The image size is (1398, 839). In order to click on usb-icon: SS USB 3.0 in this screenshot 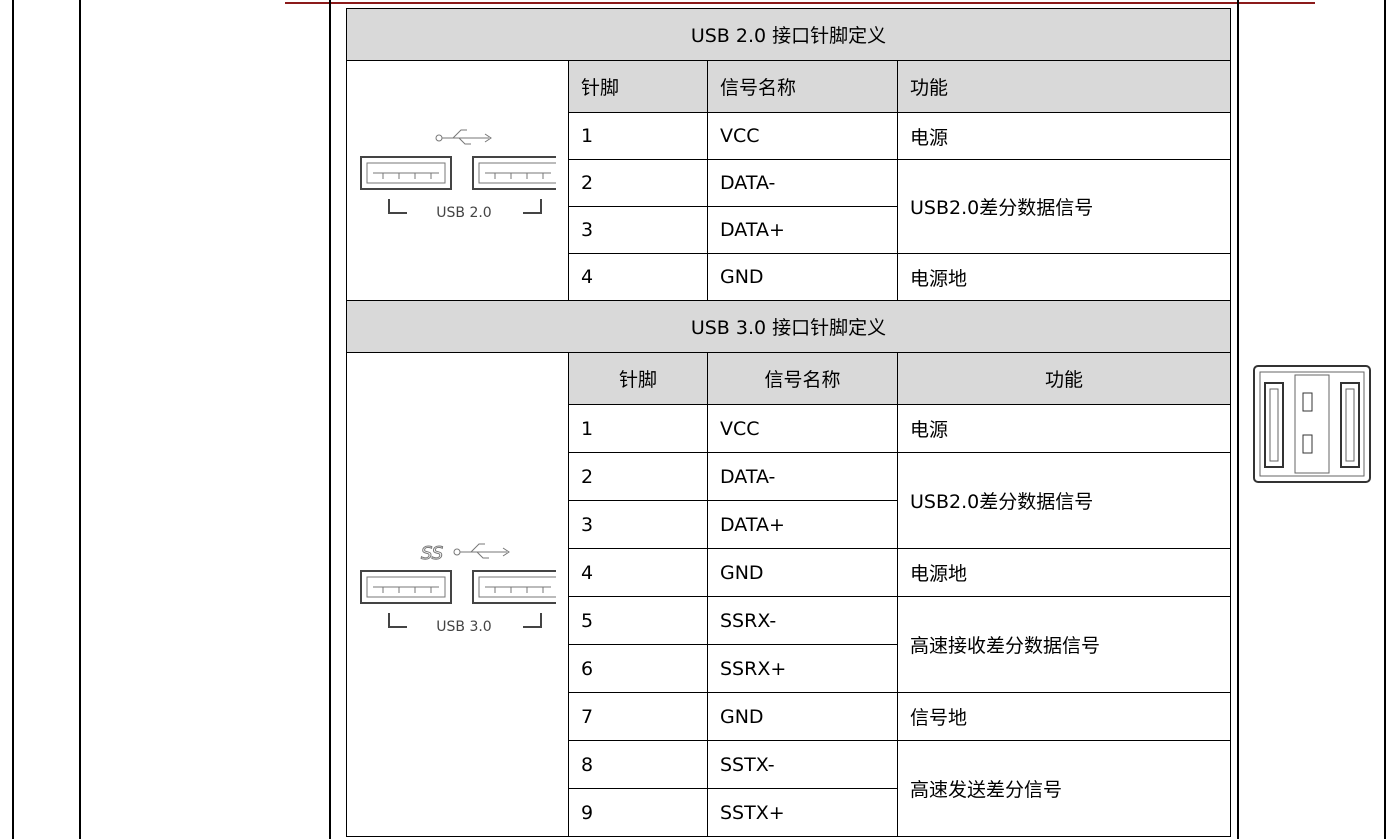, I will do `click(458, 588)`.